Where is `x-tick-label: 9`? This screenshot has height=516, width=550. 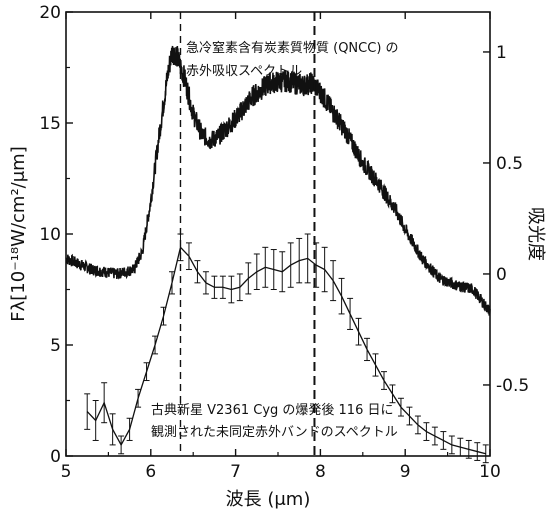 x-tick-label: 9 is located at coordinates (405, 472).